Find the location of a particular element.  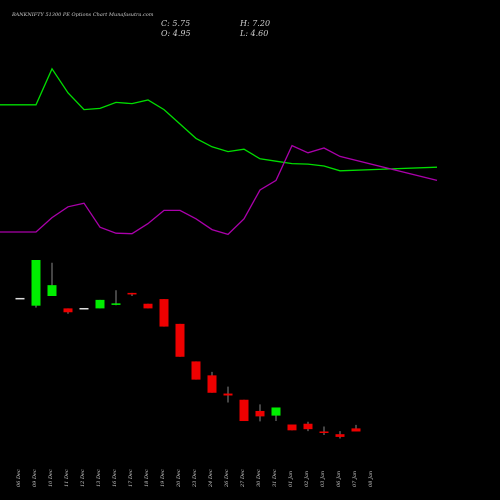

x-tick-label: 30 Dec is located at coordinates (259, 478).